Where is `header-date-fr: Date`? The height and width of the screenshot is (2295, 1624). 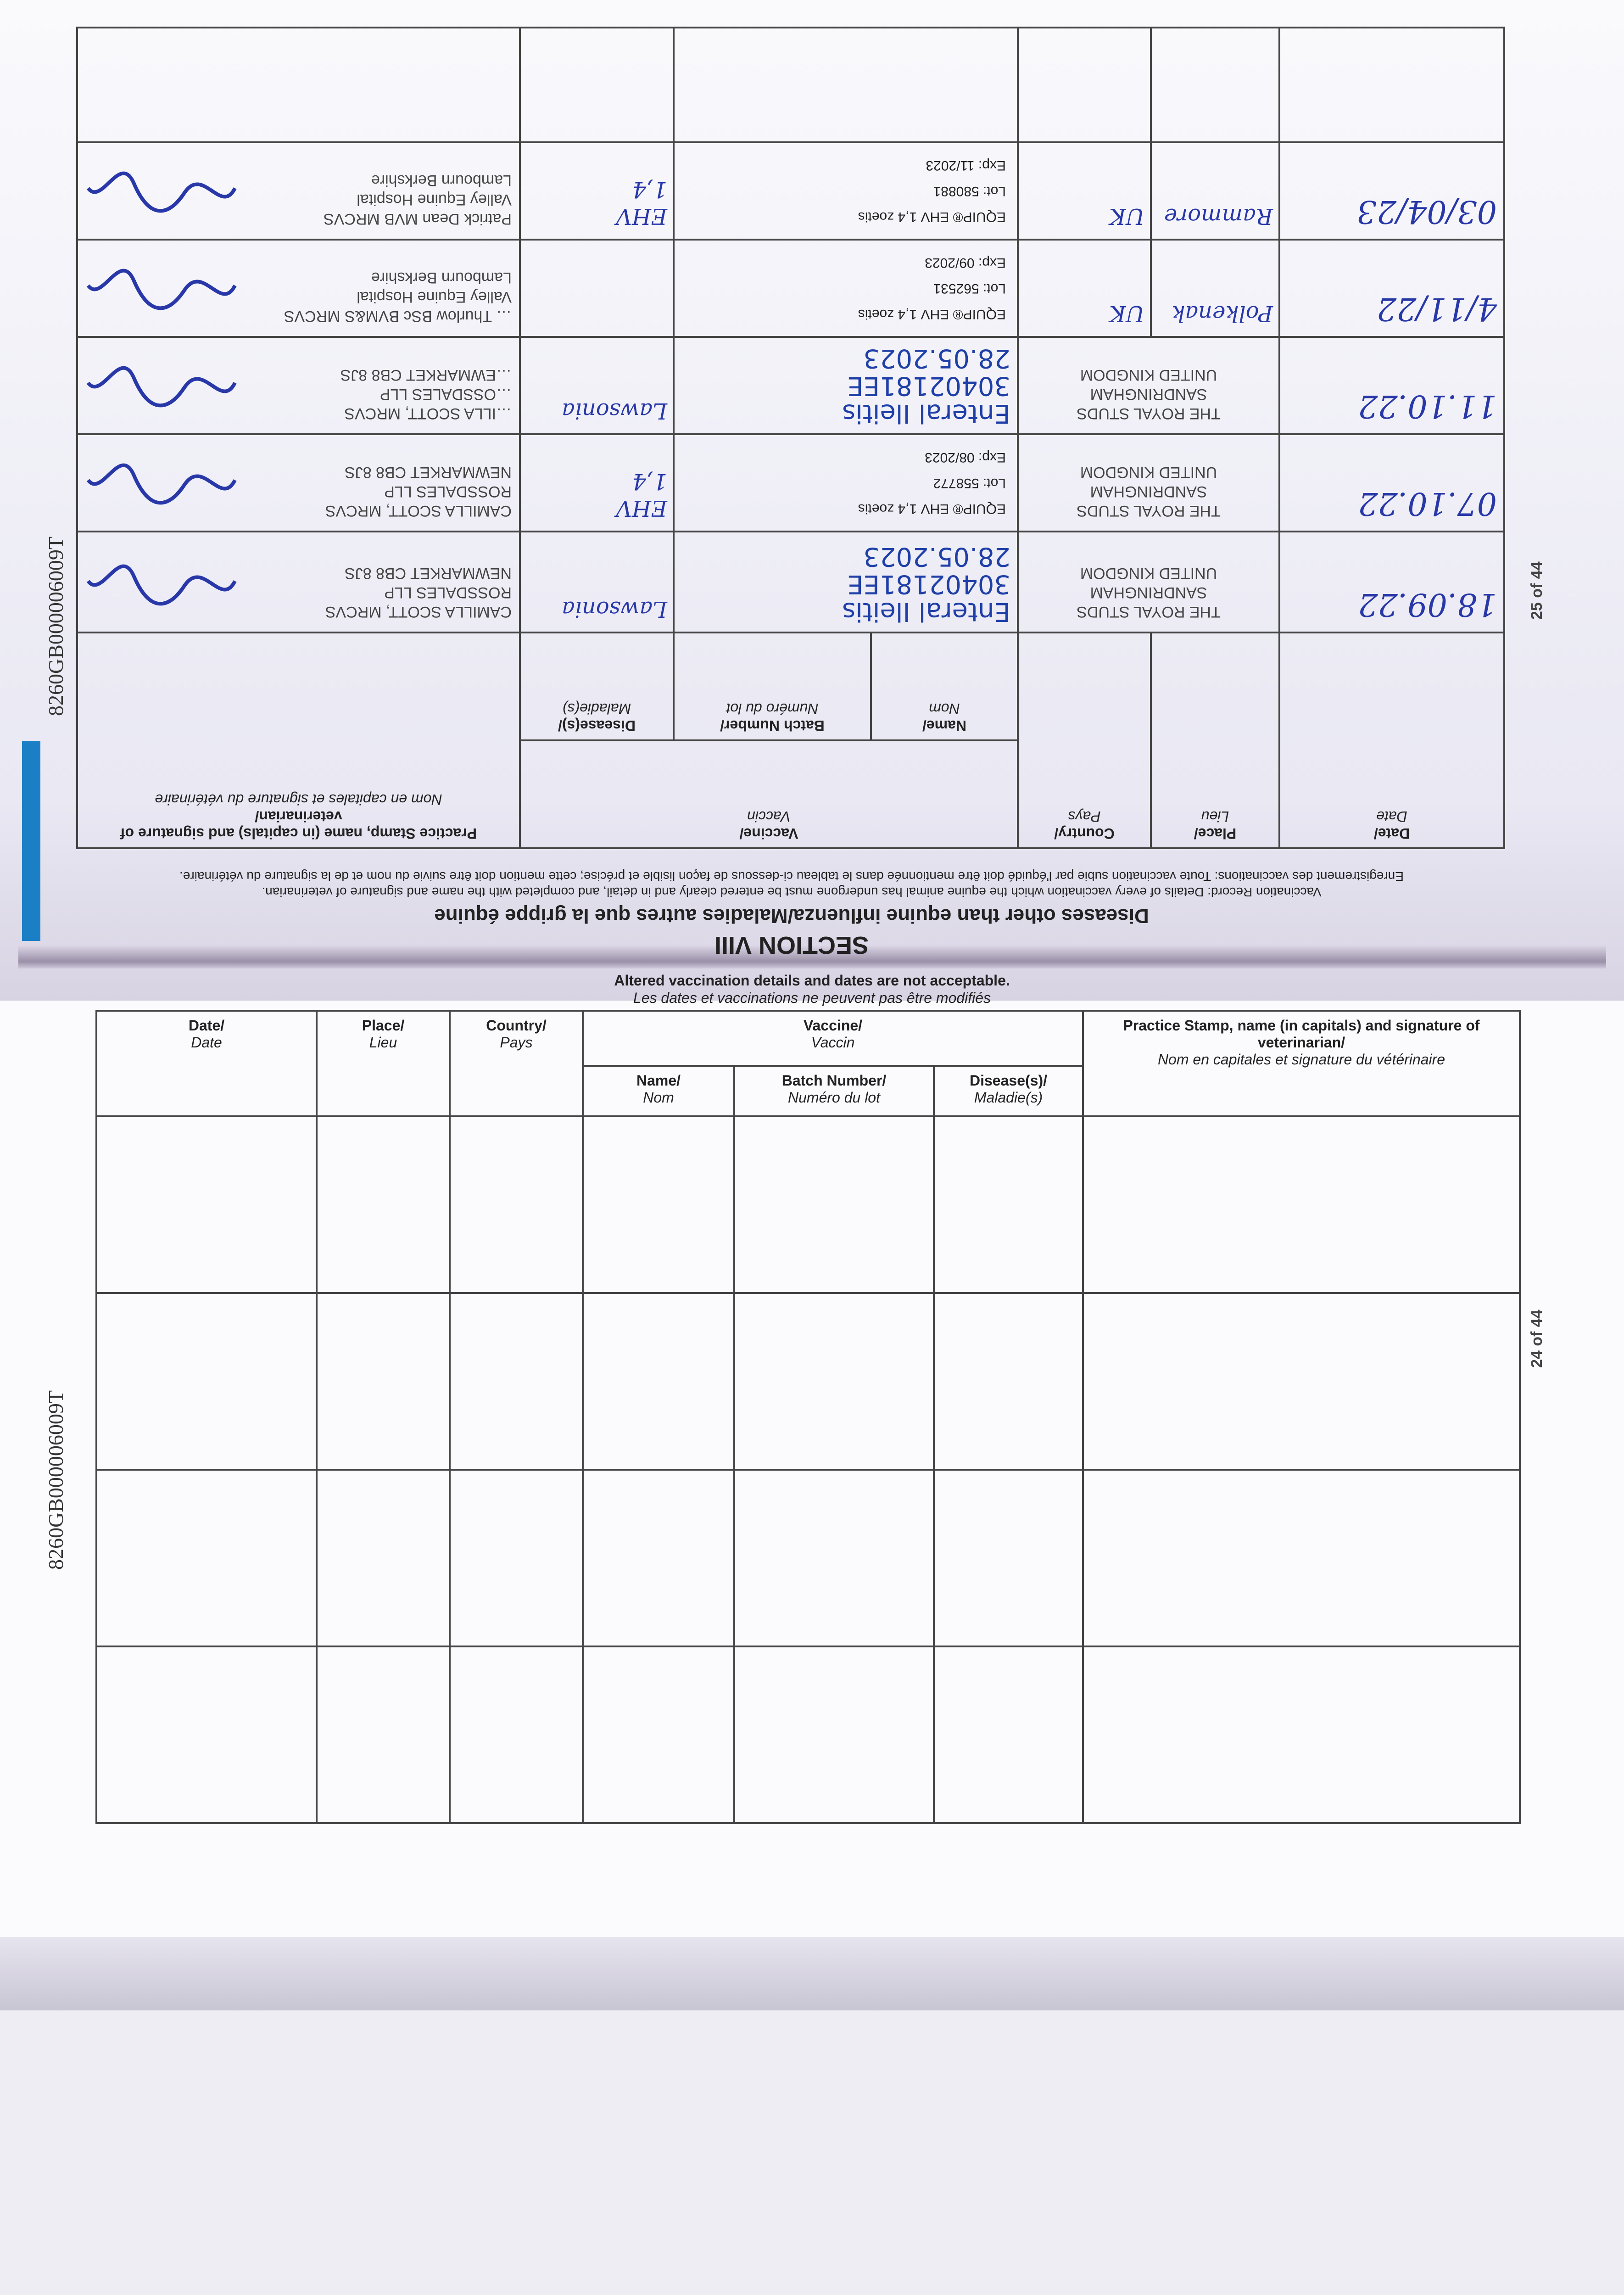 header-date-fr: Date is located at coordinates (1391, 816).